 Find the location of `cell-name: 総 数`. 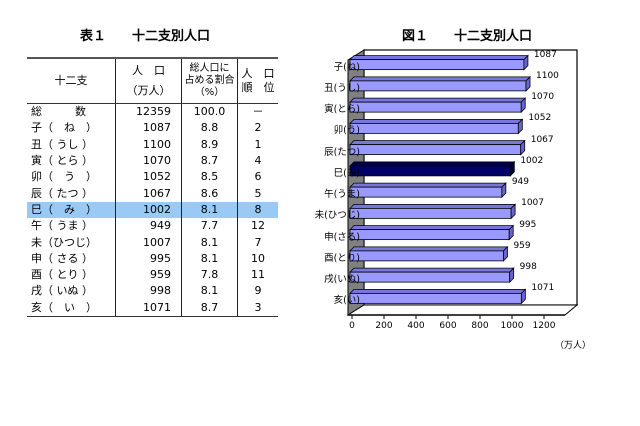

cell-name: 総 数 is located at coordinates (71, 112).